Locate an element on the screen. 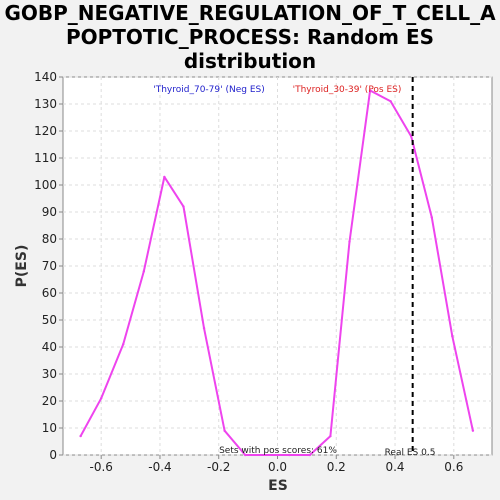 The height and width of the screenshot is (500, 500). y-tick-label: 120 is located at coordinates (45, 131).